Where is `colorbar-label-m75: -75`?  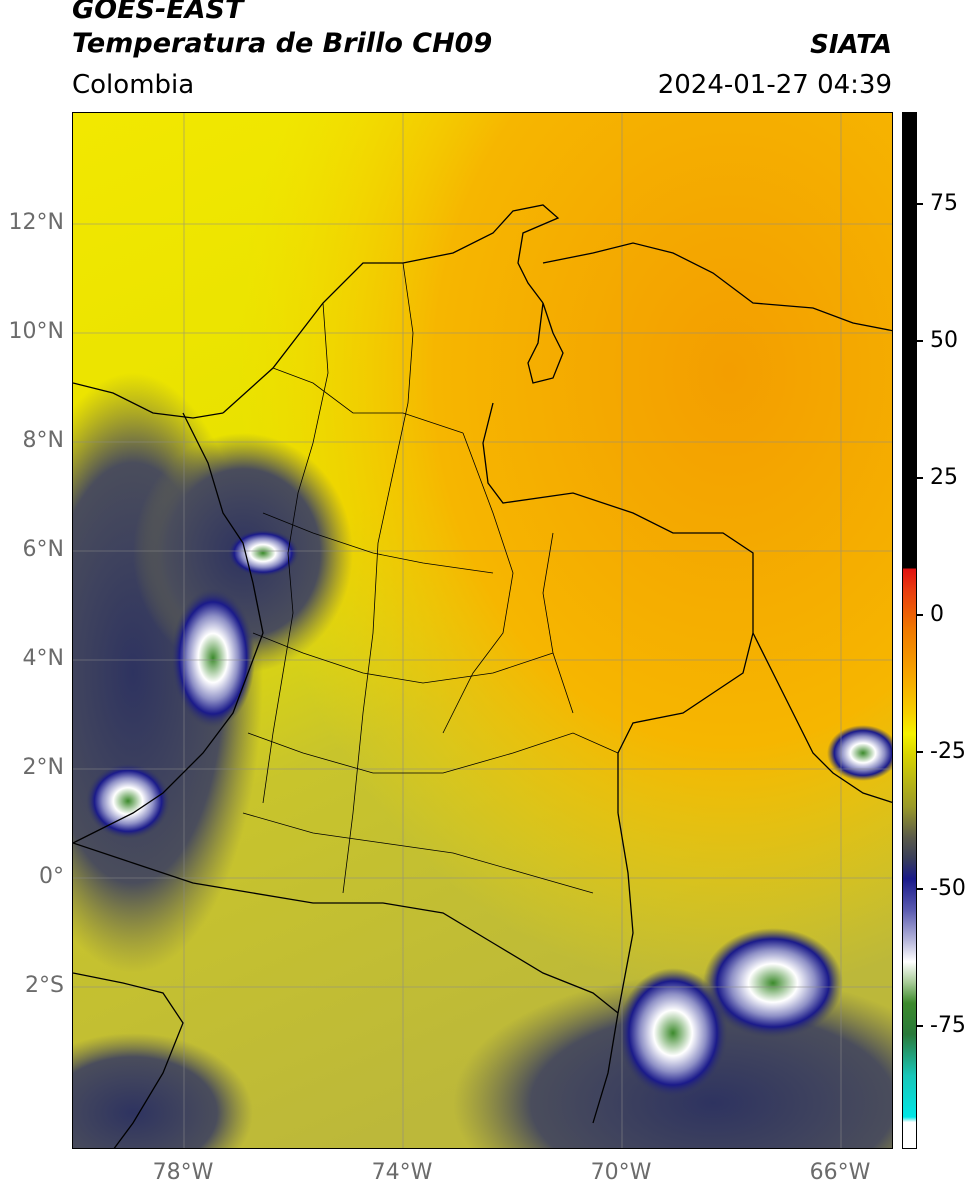
colorbar-label-m75: -75 is located at coordinates (948, 1025).